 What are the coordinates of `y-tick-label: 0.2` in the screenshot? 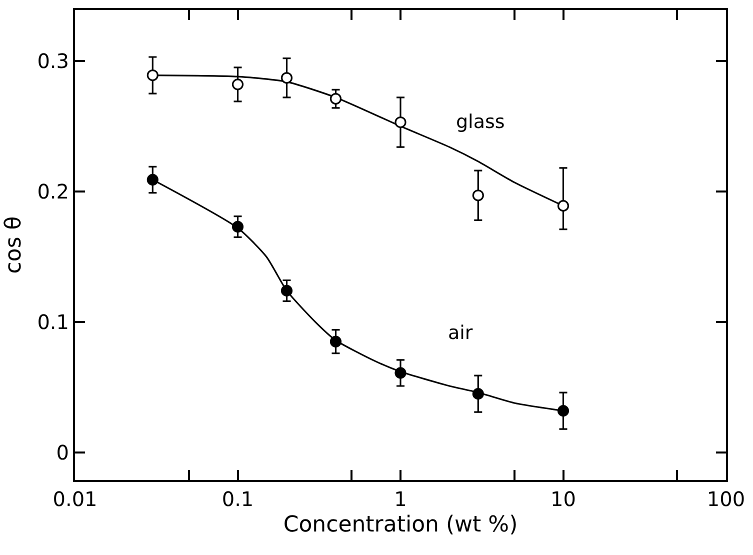 It's located at (53, 191).